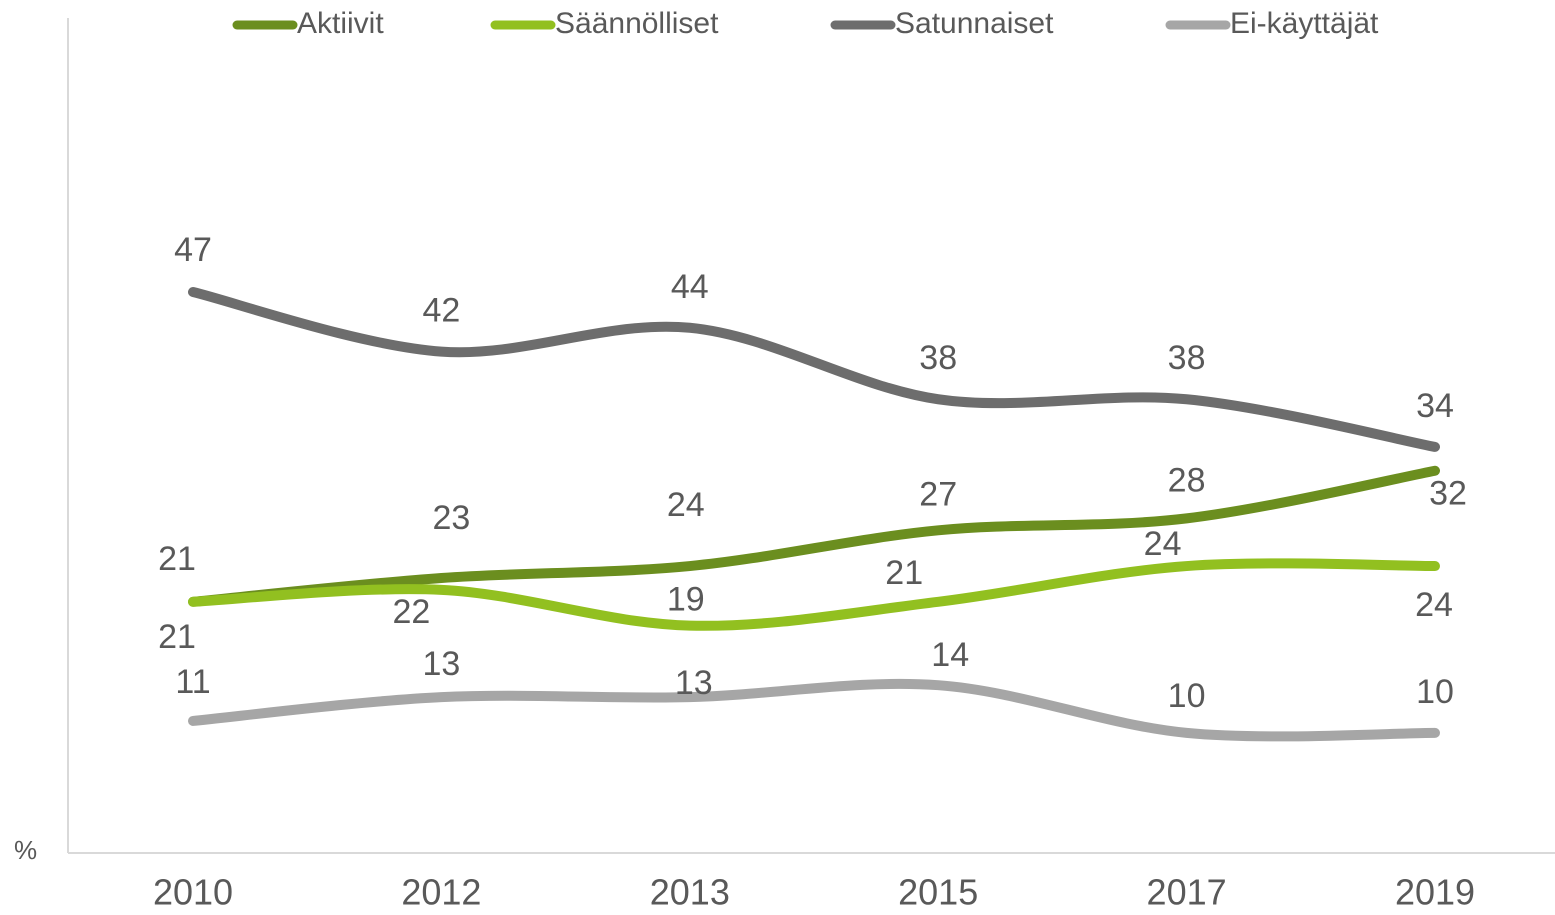 The height and width of the screenshot is (915, 1555). I want to click on data-label: 28, so click(1187, 480).